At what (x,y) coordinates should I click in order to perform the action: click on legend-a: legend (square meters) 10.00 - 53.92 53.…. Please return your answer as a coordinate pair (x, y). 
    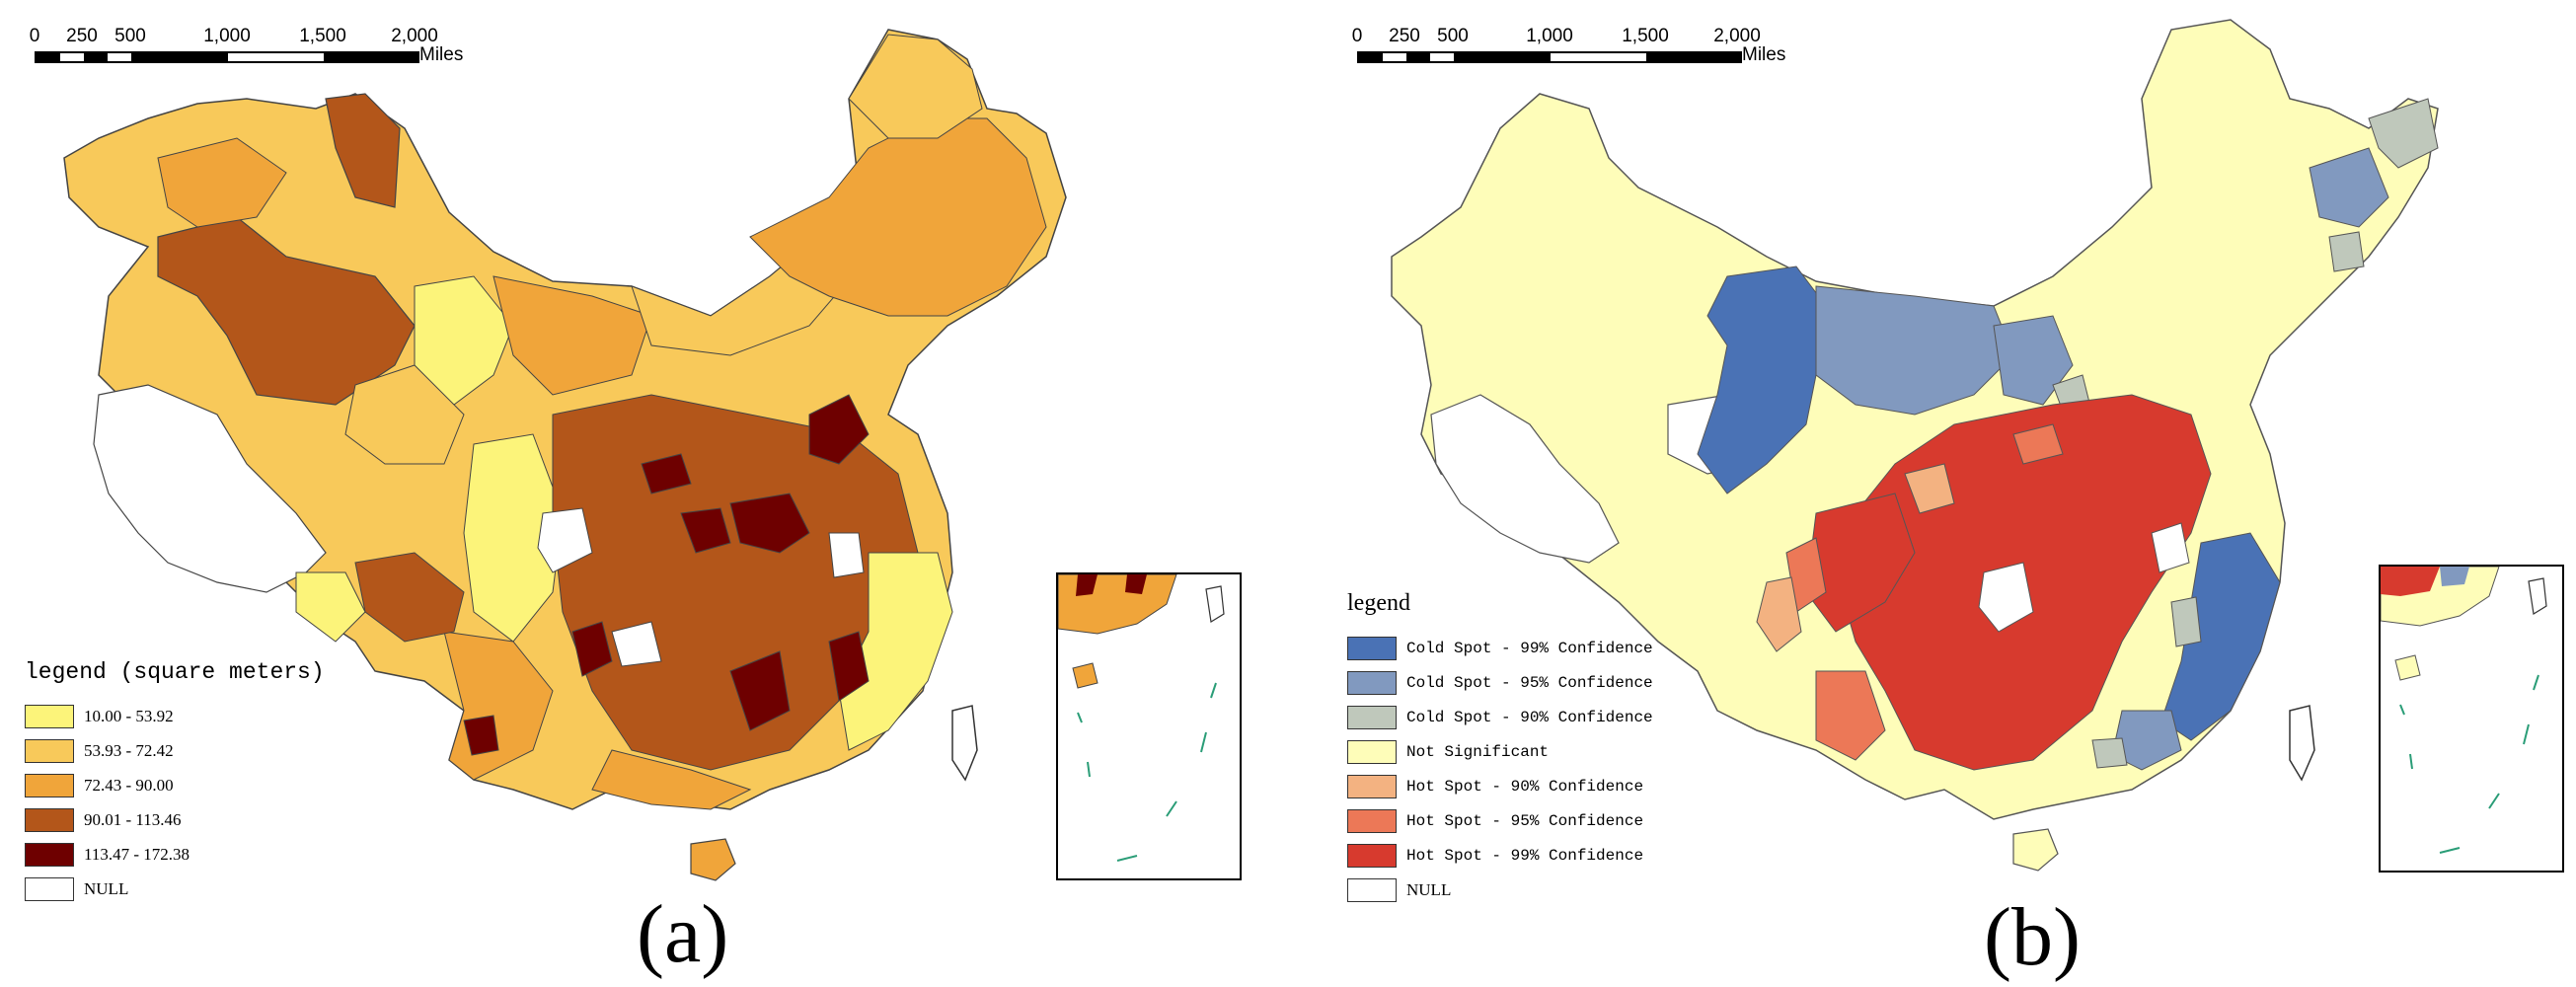
    Looking at the image, I should click on (175, 783).